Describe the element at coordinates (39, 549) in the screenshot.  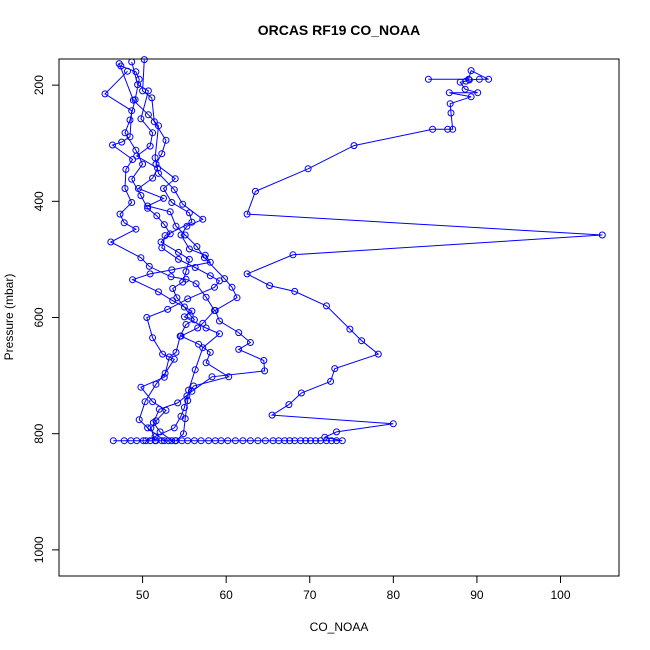
I see `y-tick-label: 1000` at that location.